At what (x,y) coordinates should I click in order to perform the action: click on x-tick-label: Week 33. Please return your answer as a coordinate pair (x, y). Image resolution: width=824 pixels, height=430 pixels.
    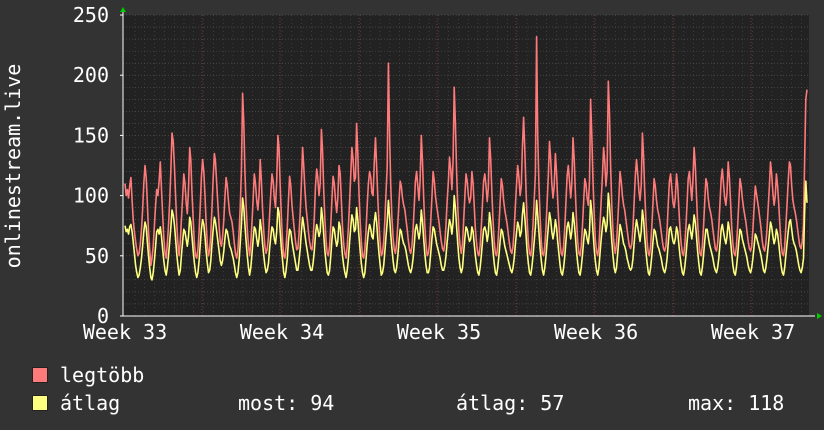
    Looking at the image, I should click on (125, 332).